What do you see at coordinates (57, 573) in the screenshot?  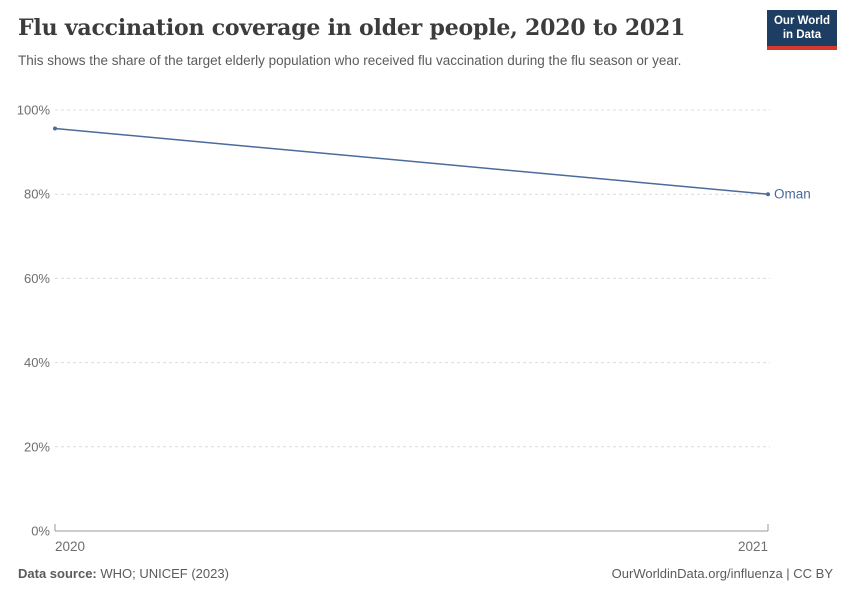 I see `data-source-label: Data source:` at bounding box center [57, 573].